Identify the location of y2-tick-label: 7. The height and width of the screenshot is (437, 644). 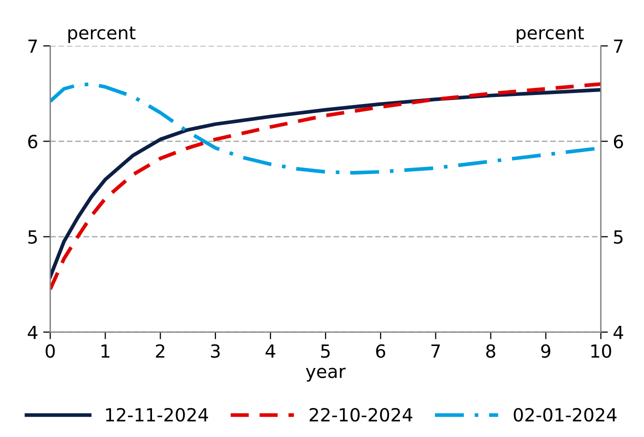
(618, 46).